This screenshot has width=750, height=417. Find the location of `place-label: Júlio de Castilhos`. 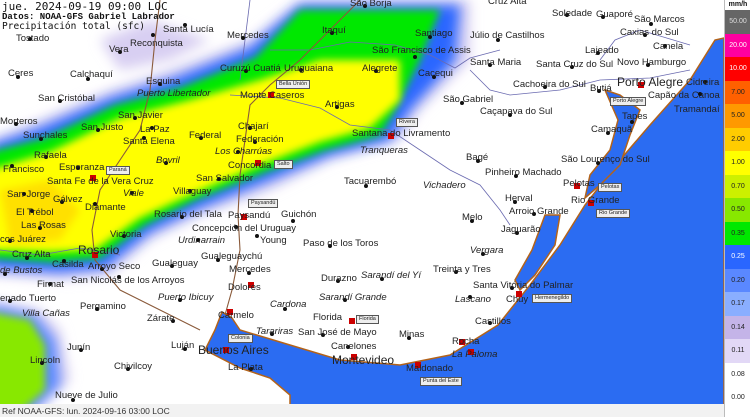

place-label: Júlio de Castilhos is located at coordinates (507, 35).